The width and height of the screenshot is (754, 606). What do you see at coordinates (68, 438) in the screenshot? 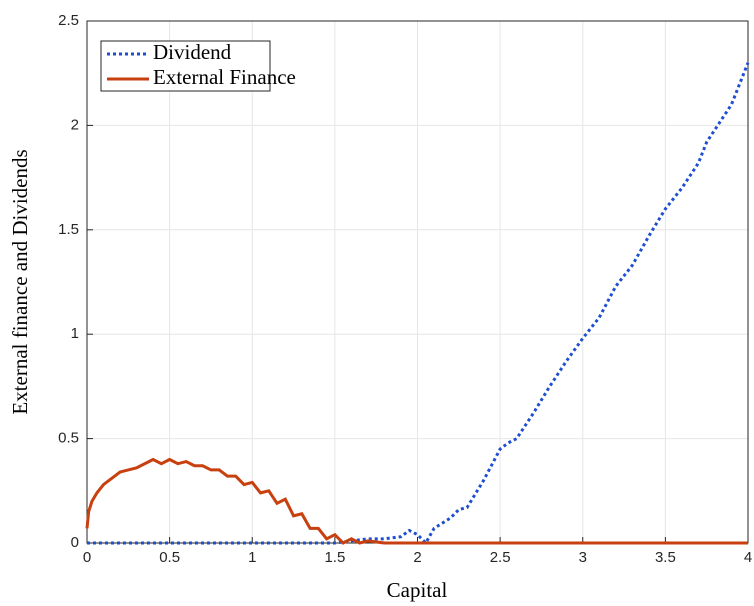
I see `y-tick-label: 0.5` at bounding box center [68, 438].